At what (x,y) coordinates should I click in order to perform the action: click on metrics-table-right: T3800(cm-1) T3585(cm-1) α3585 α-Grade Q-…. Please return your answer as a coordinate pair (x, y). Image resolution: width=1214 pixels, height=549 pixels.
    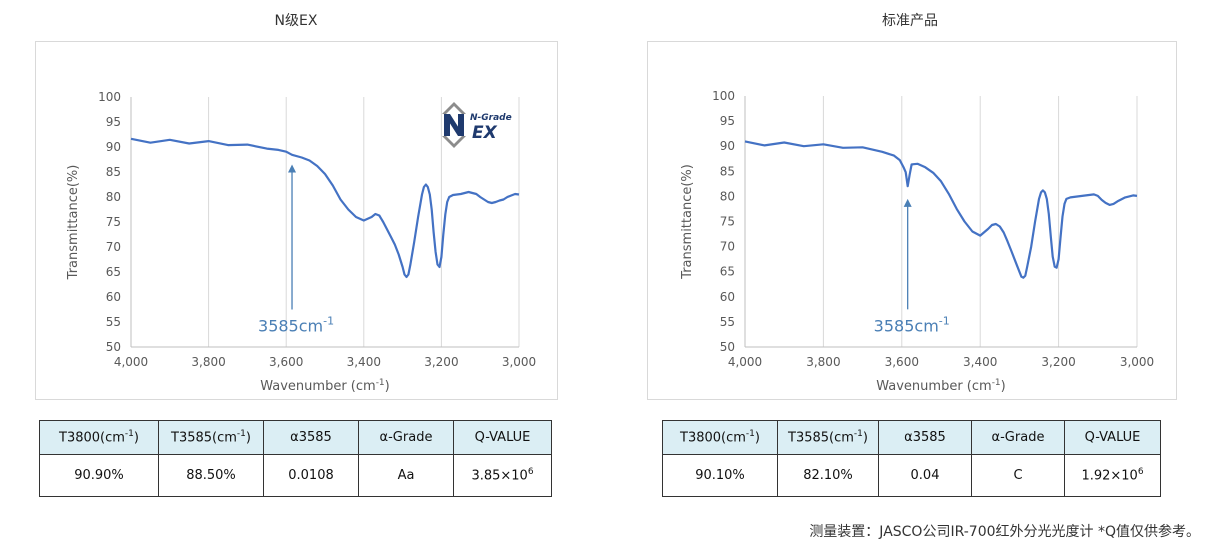
    Looking at the image, I should click on (911, 458).